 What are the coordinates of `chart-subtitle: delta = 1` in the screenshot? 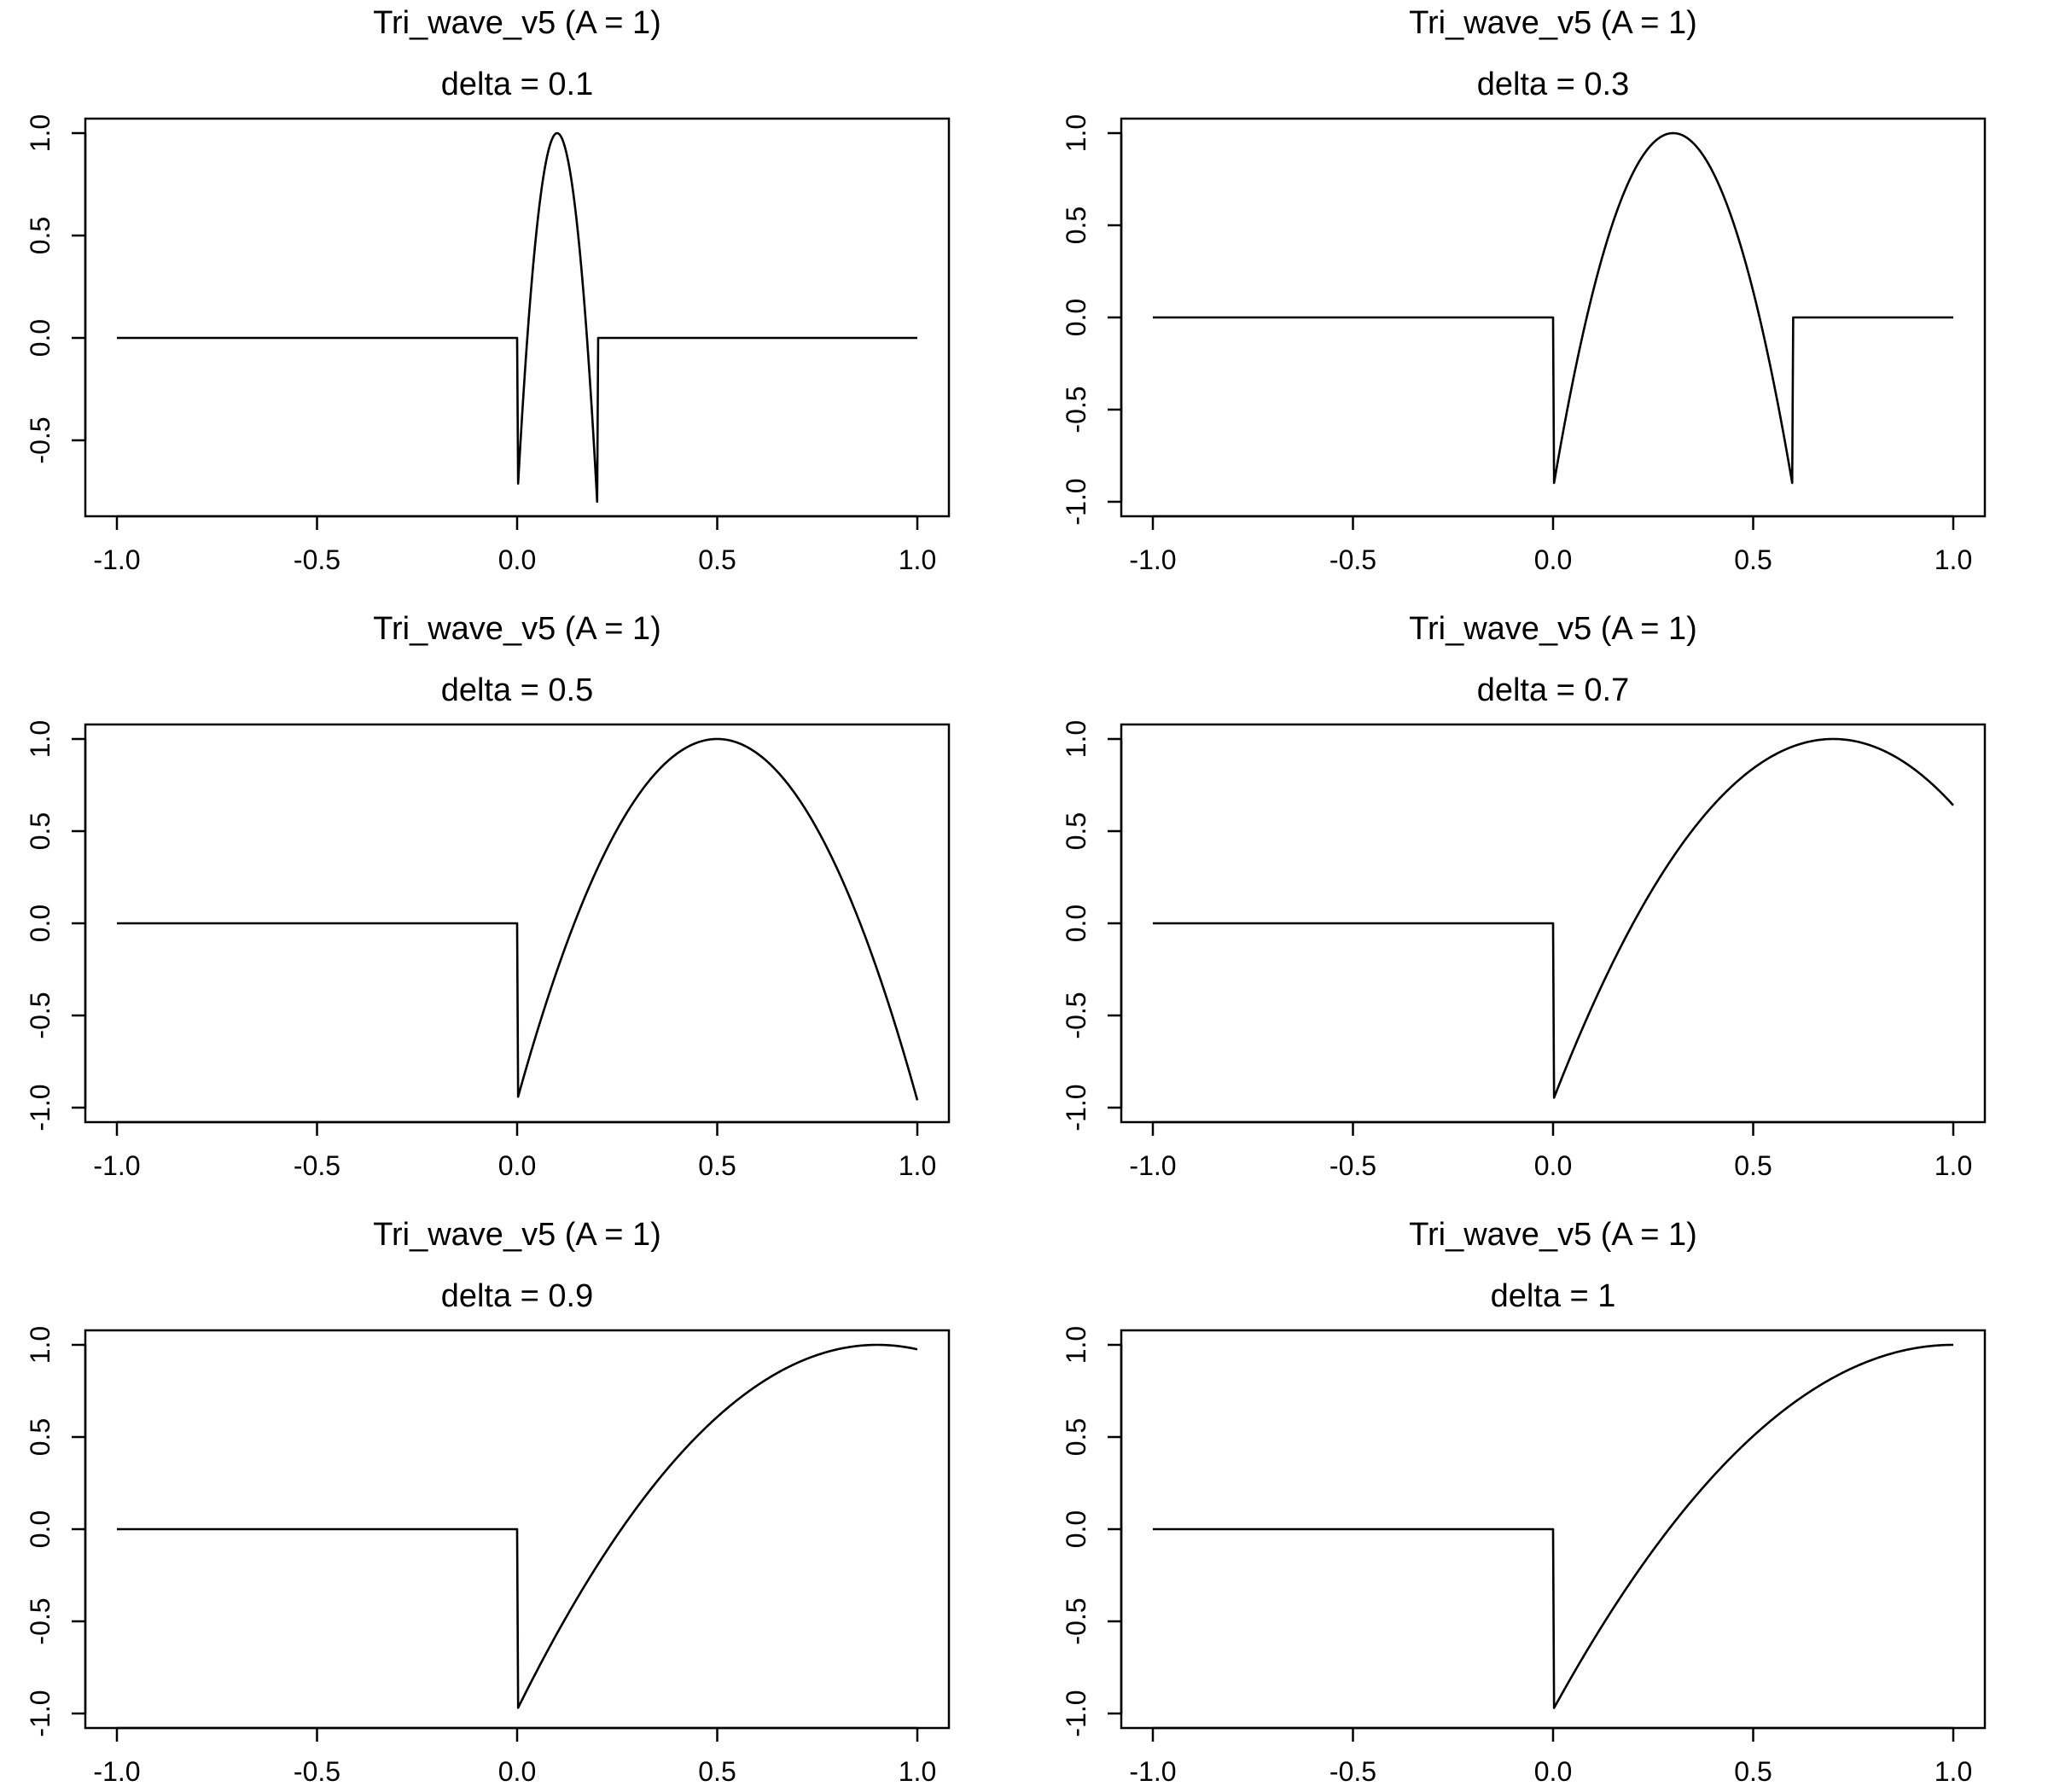 It's located at (1553, 1296).